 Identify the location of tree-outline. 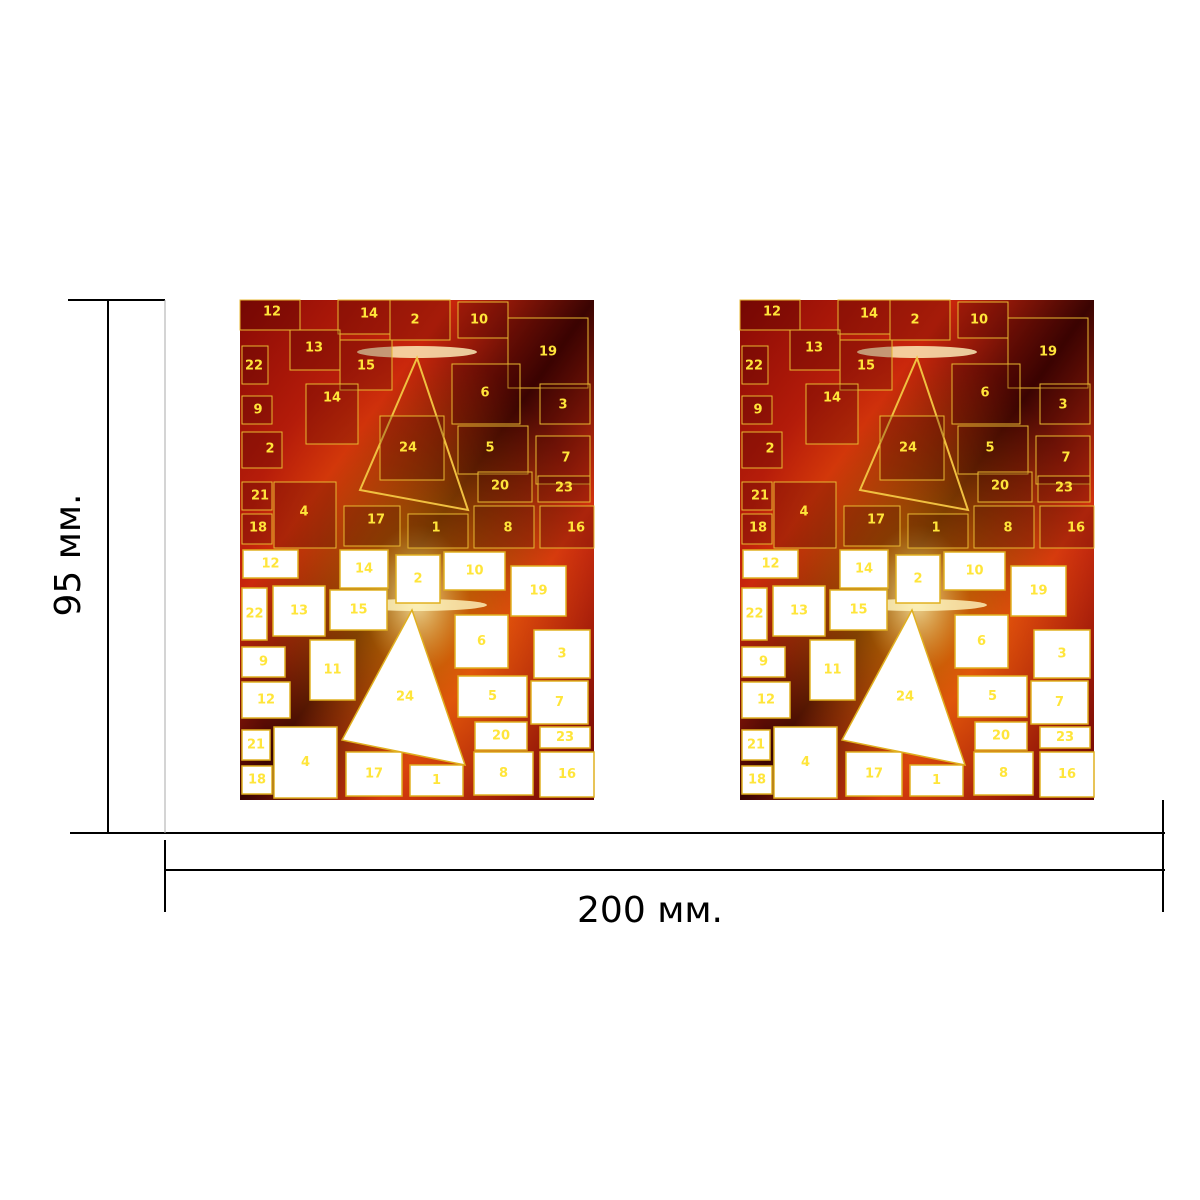
(914, 433).